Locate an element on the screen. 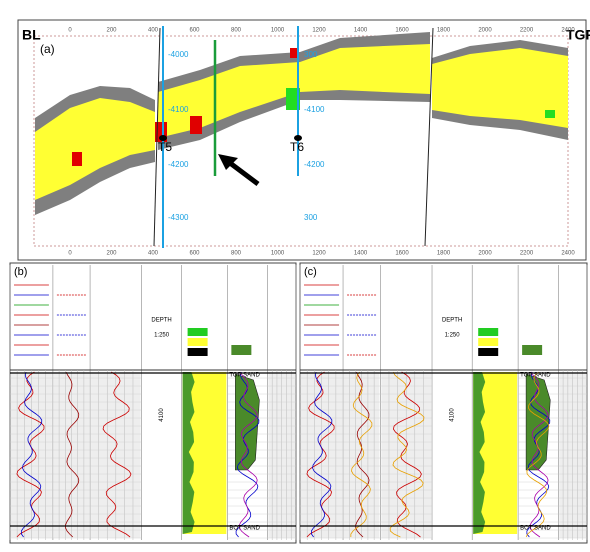 The image size is (590, 552). bottom-axis-label: 400 is located at coordinates (153, 254).